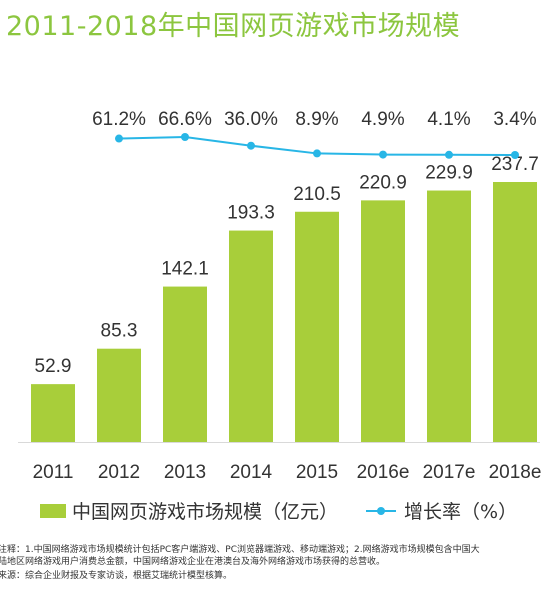 This screenshot has height=589, width=558. What do you see at coordinates (119, 472) in the screenshot?
I see `x-tick-label-2012: 2012` at bounding box center [119, 472].